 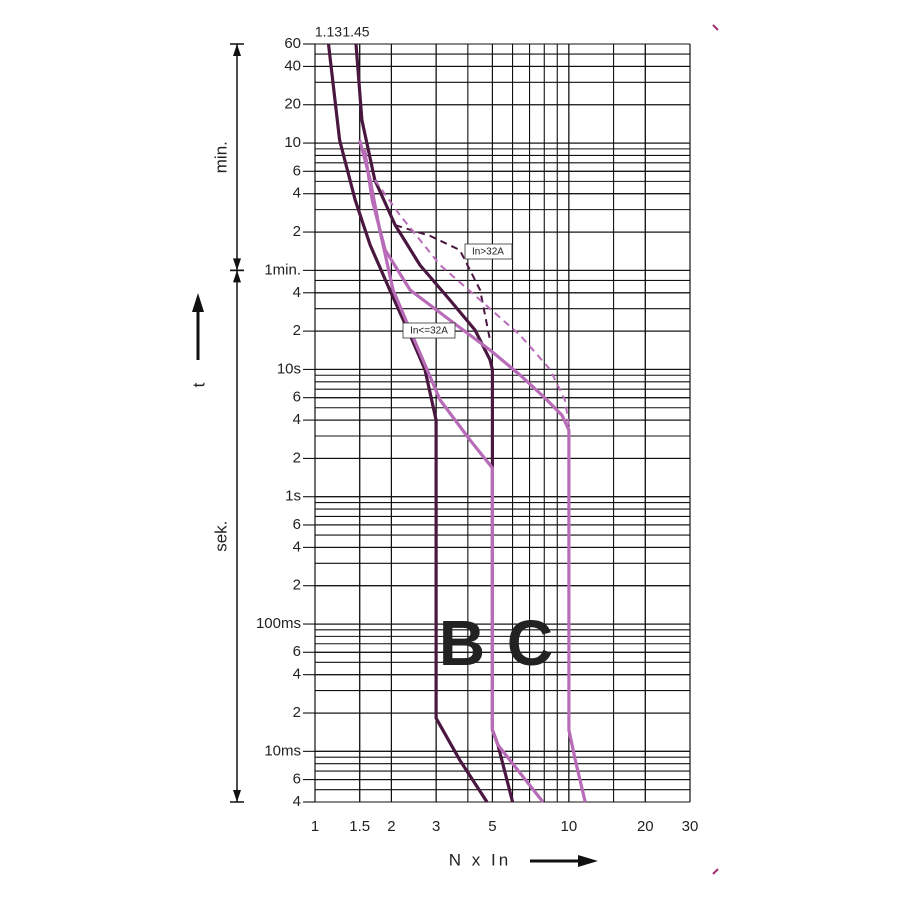 I want to click on y-axis-label: t, so click(x=198, y=384).